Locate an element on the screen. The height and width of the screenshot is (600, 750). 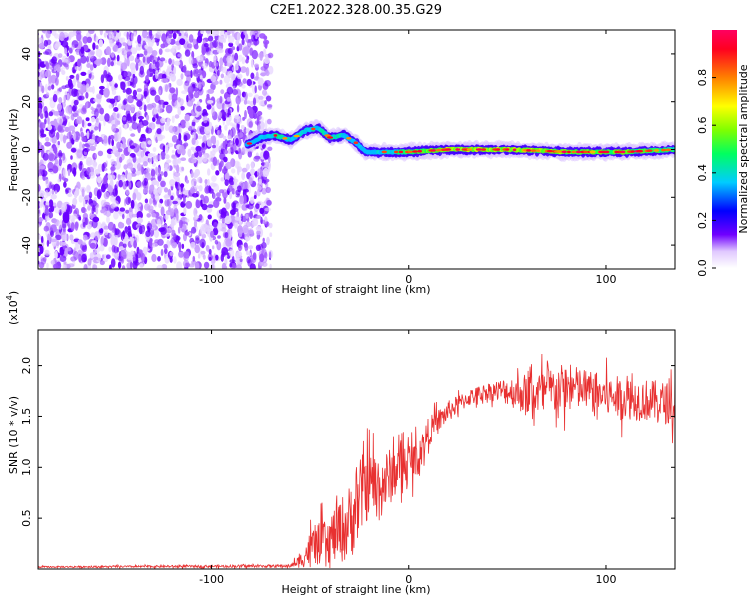
snr-multiplier-close: ) is located at coordinates (13, 293).